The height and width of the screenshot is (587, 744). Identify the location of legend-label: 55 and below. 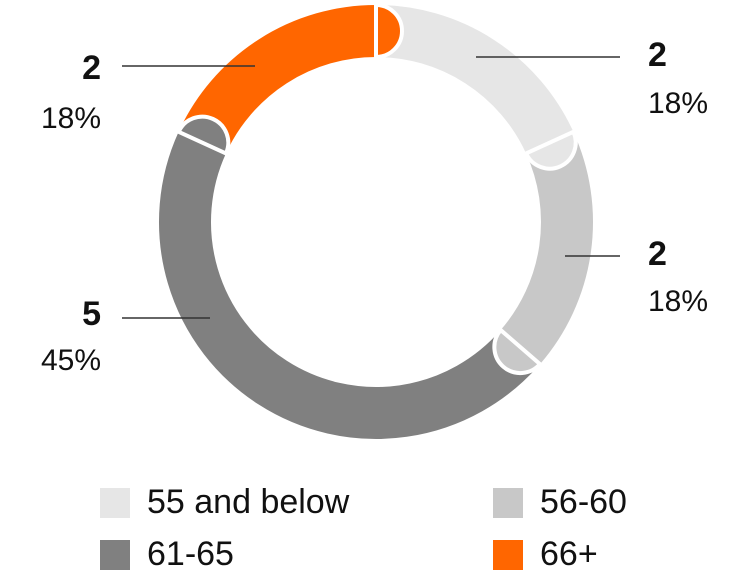
(248, 502).